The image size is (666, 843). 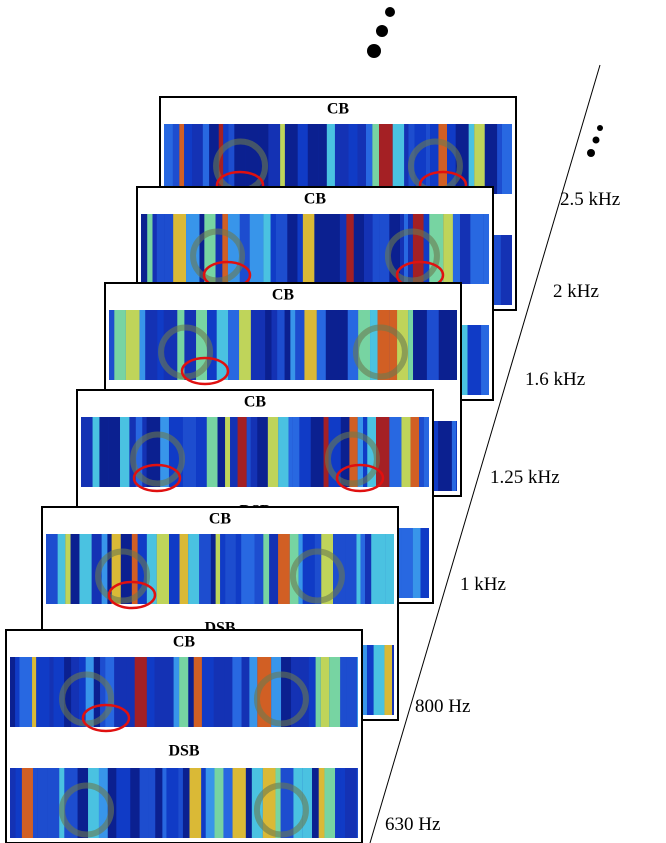 What do you see at coordinates (442, 706) in the screenshot?
I see `frequency-label: 800 Hz` at bounding box center [442, 706].